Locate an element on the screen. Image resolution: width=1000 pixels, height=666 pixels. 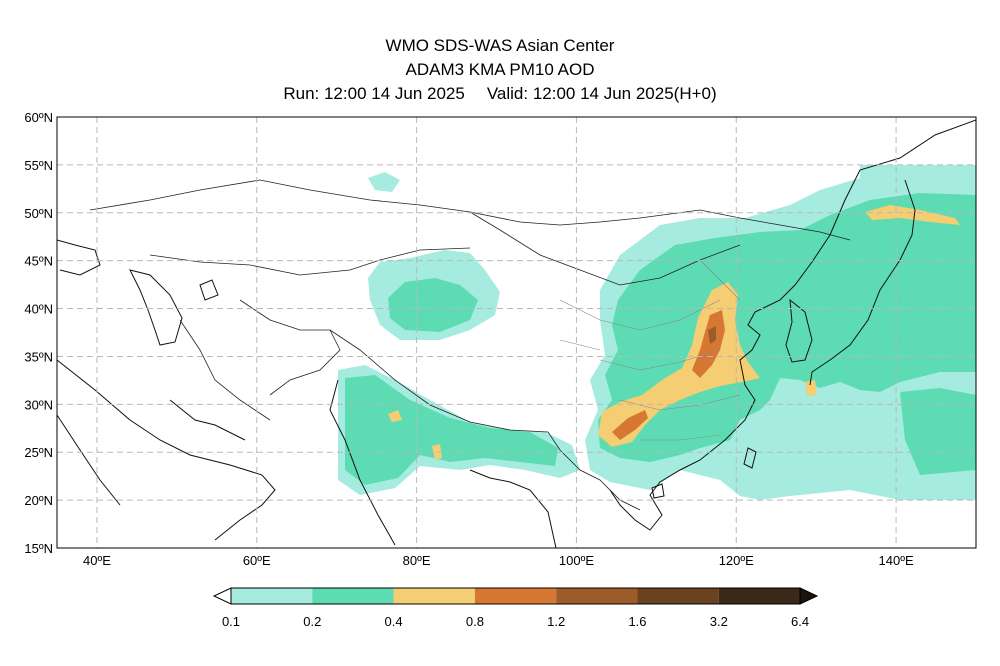
kazakhstan-border is located at coordinates (310, 261).